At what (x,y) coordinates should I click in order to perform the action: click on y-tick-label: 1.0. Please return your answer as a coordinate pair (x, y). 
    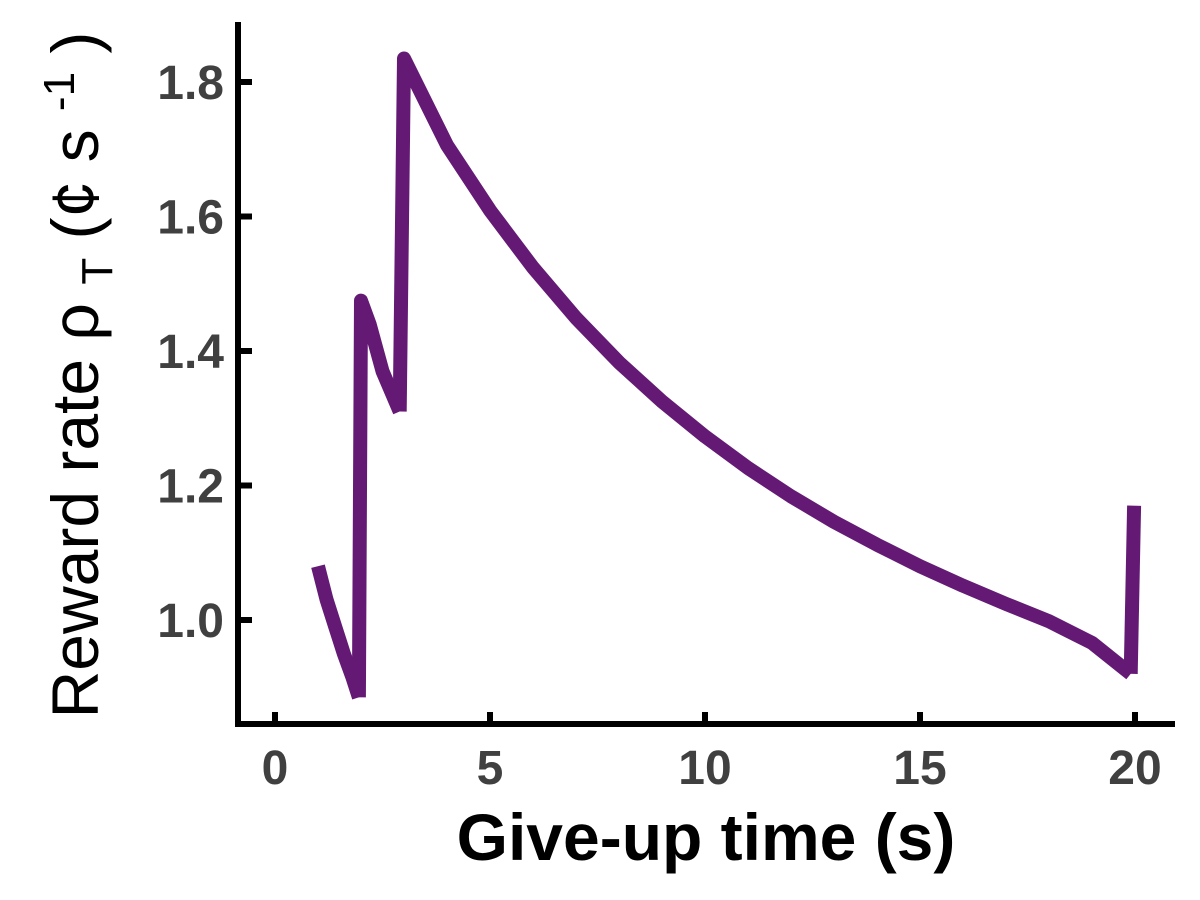
    Looking at the image, I should click on (190, 621).